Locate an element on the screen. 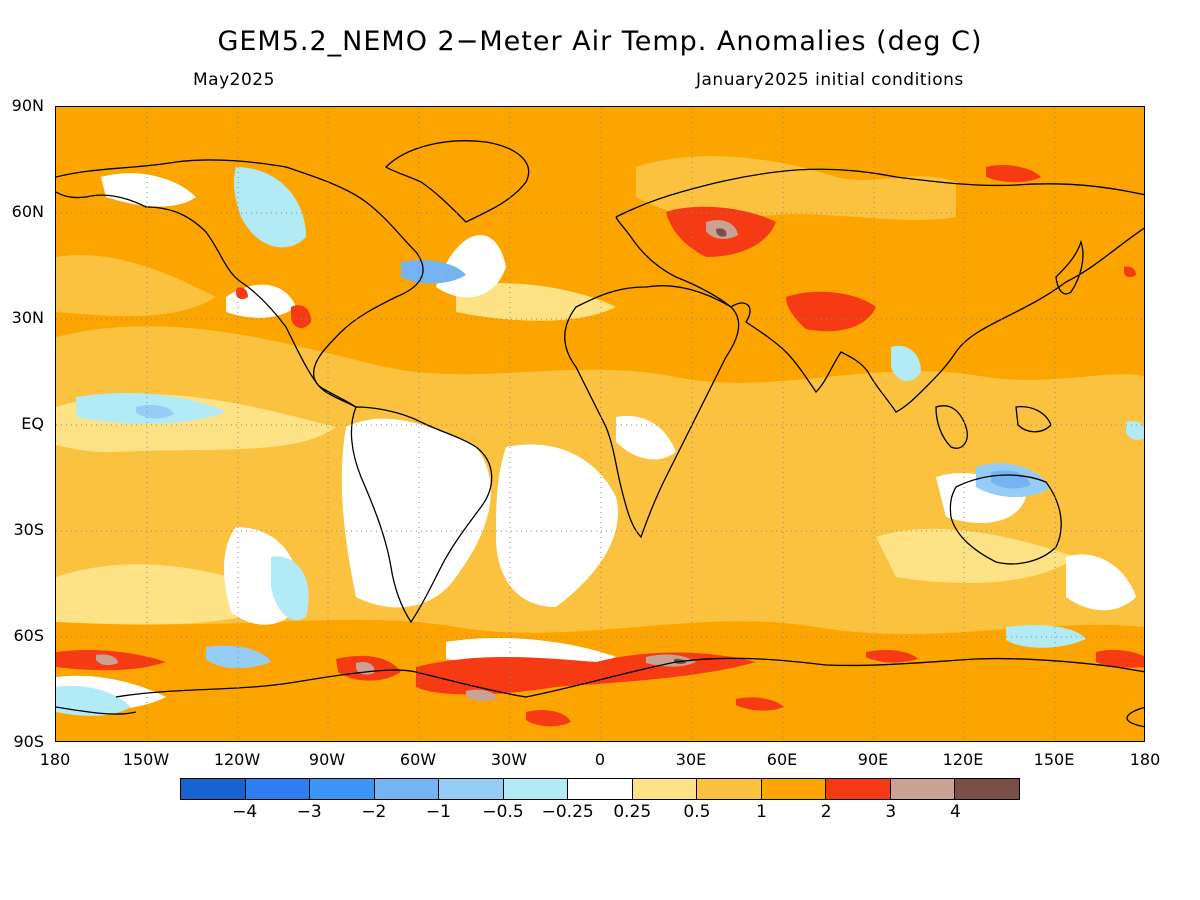 The height and width of the screenshot is (900, 1200). colorbar-tick-label: −2 is located at coordinates (374, 812).